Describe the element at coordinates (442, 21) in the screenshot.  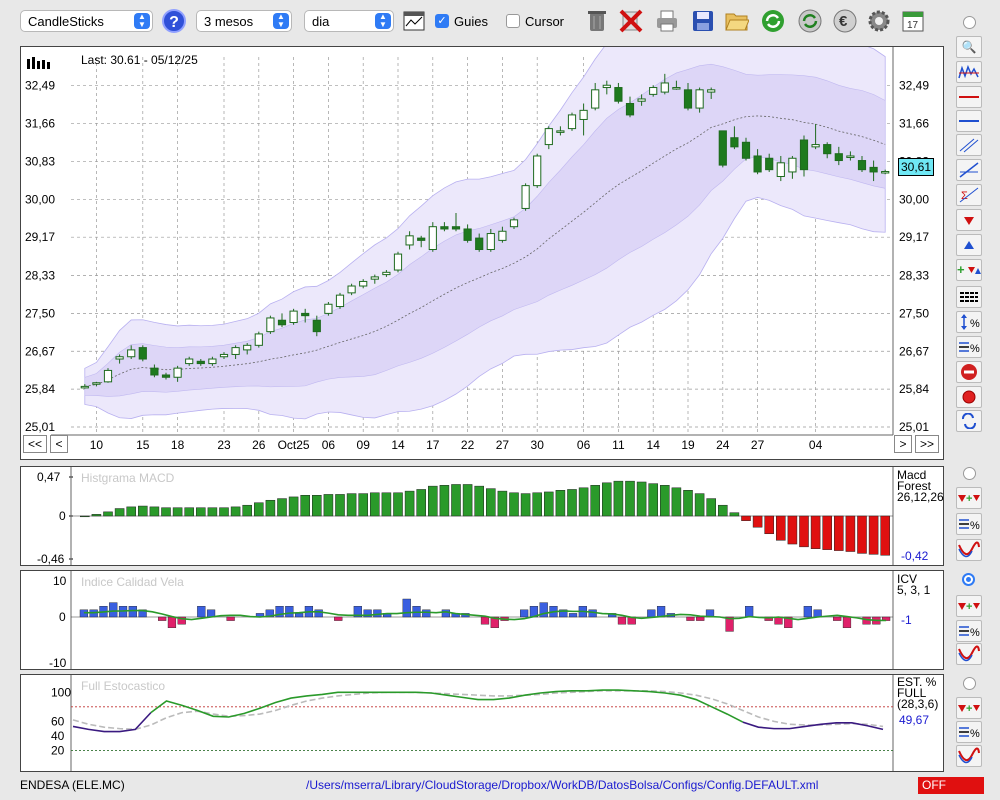
I see `guides-checkbox: ✓` at that location.